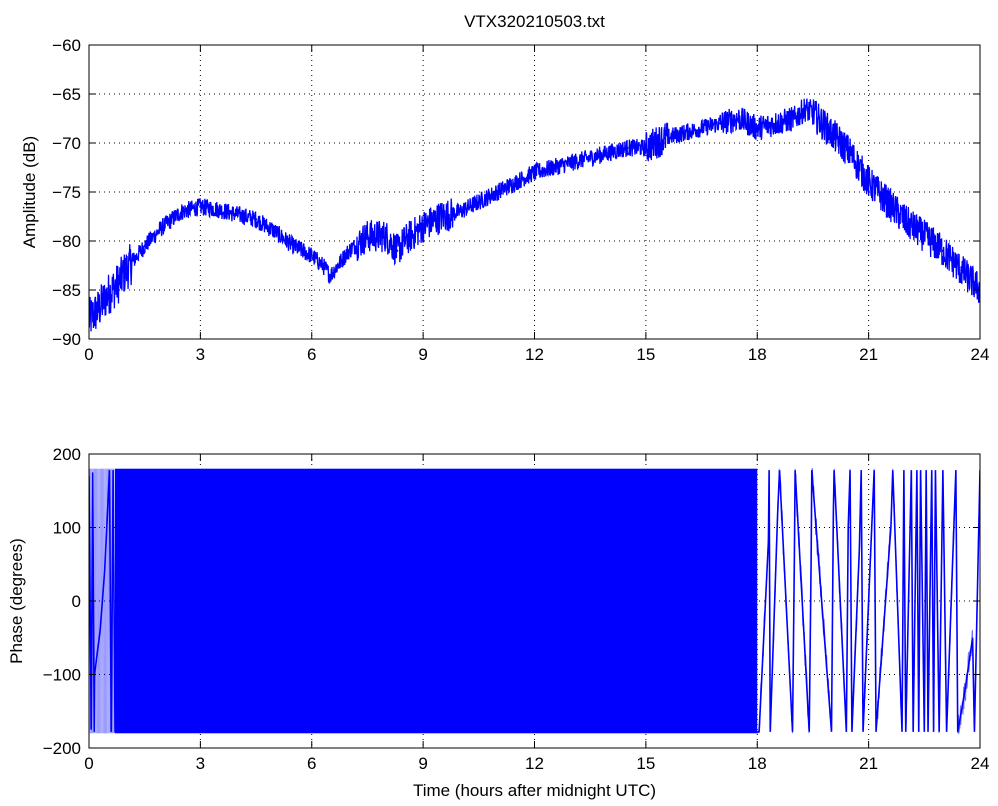 Image resolution: width=998 pixels, height=806 pixels. I want to click on chart-title: VTX320210503.txt, so click(534, 21).